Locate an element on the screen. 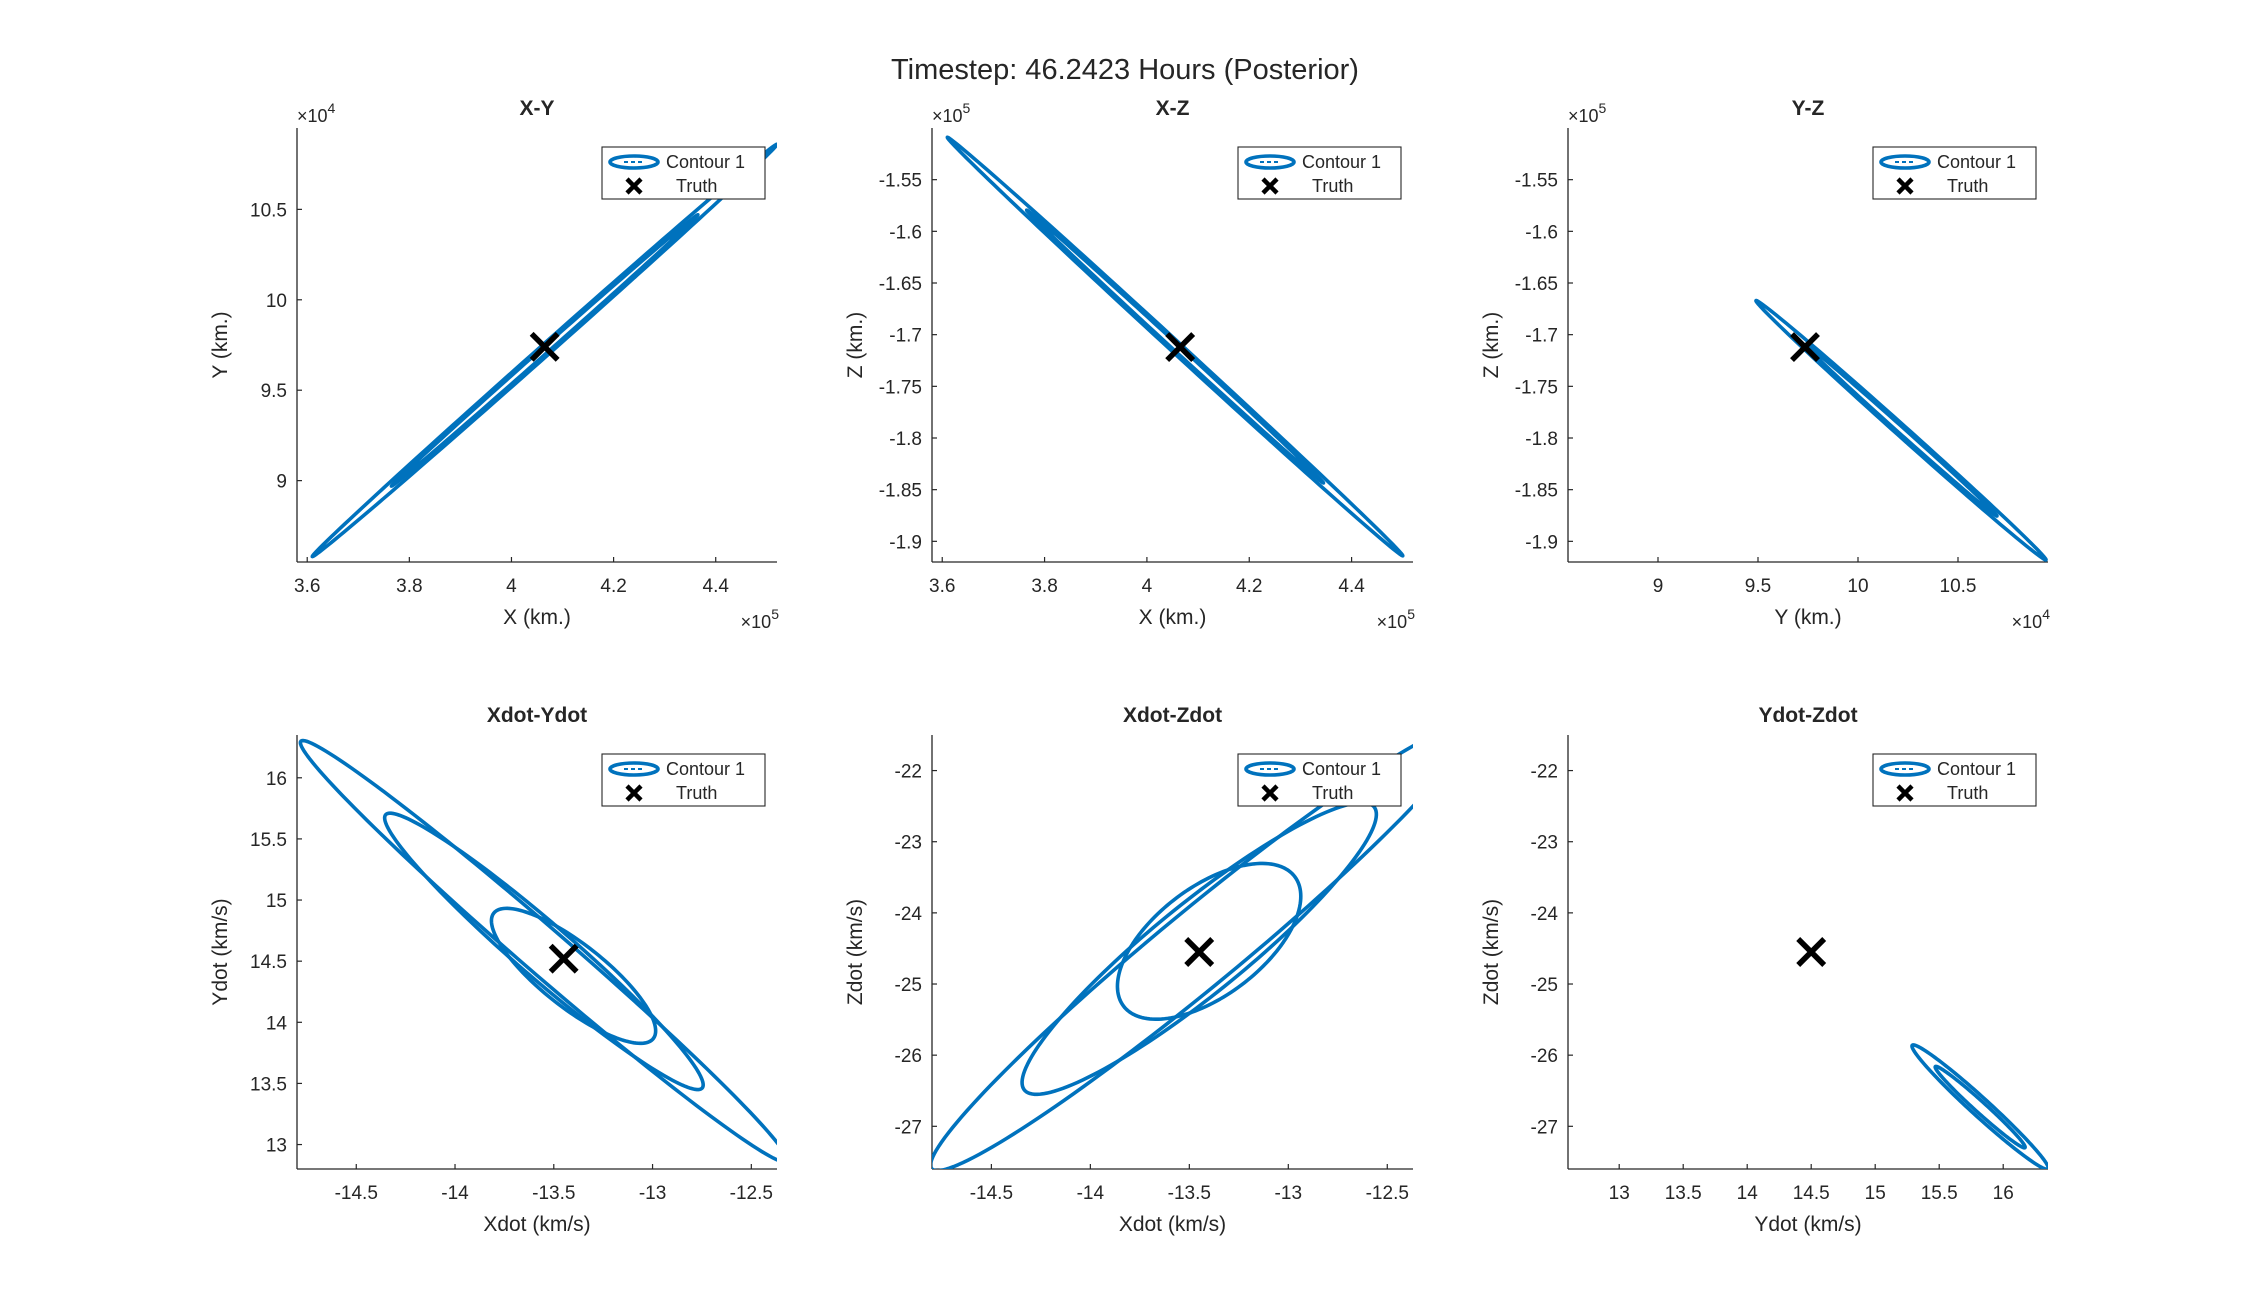 Image resolution: width=2250 pixels, height=1302 pixels. x-tick-label: -13.5 is located at coordinates (553, 1193).